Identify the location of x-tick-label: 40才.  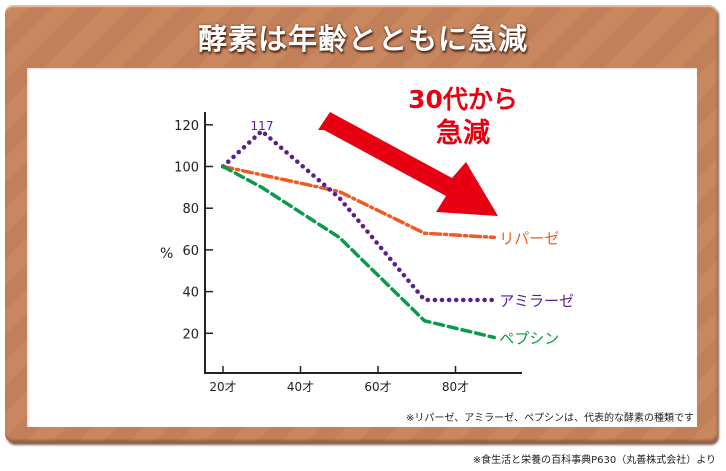
(300, 387).